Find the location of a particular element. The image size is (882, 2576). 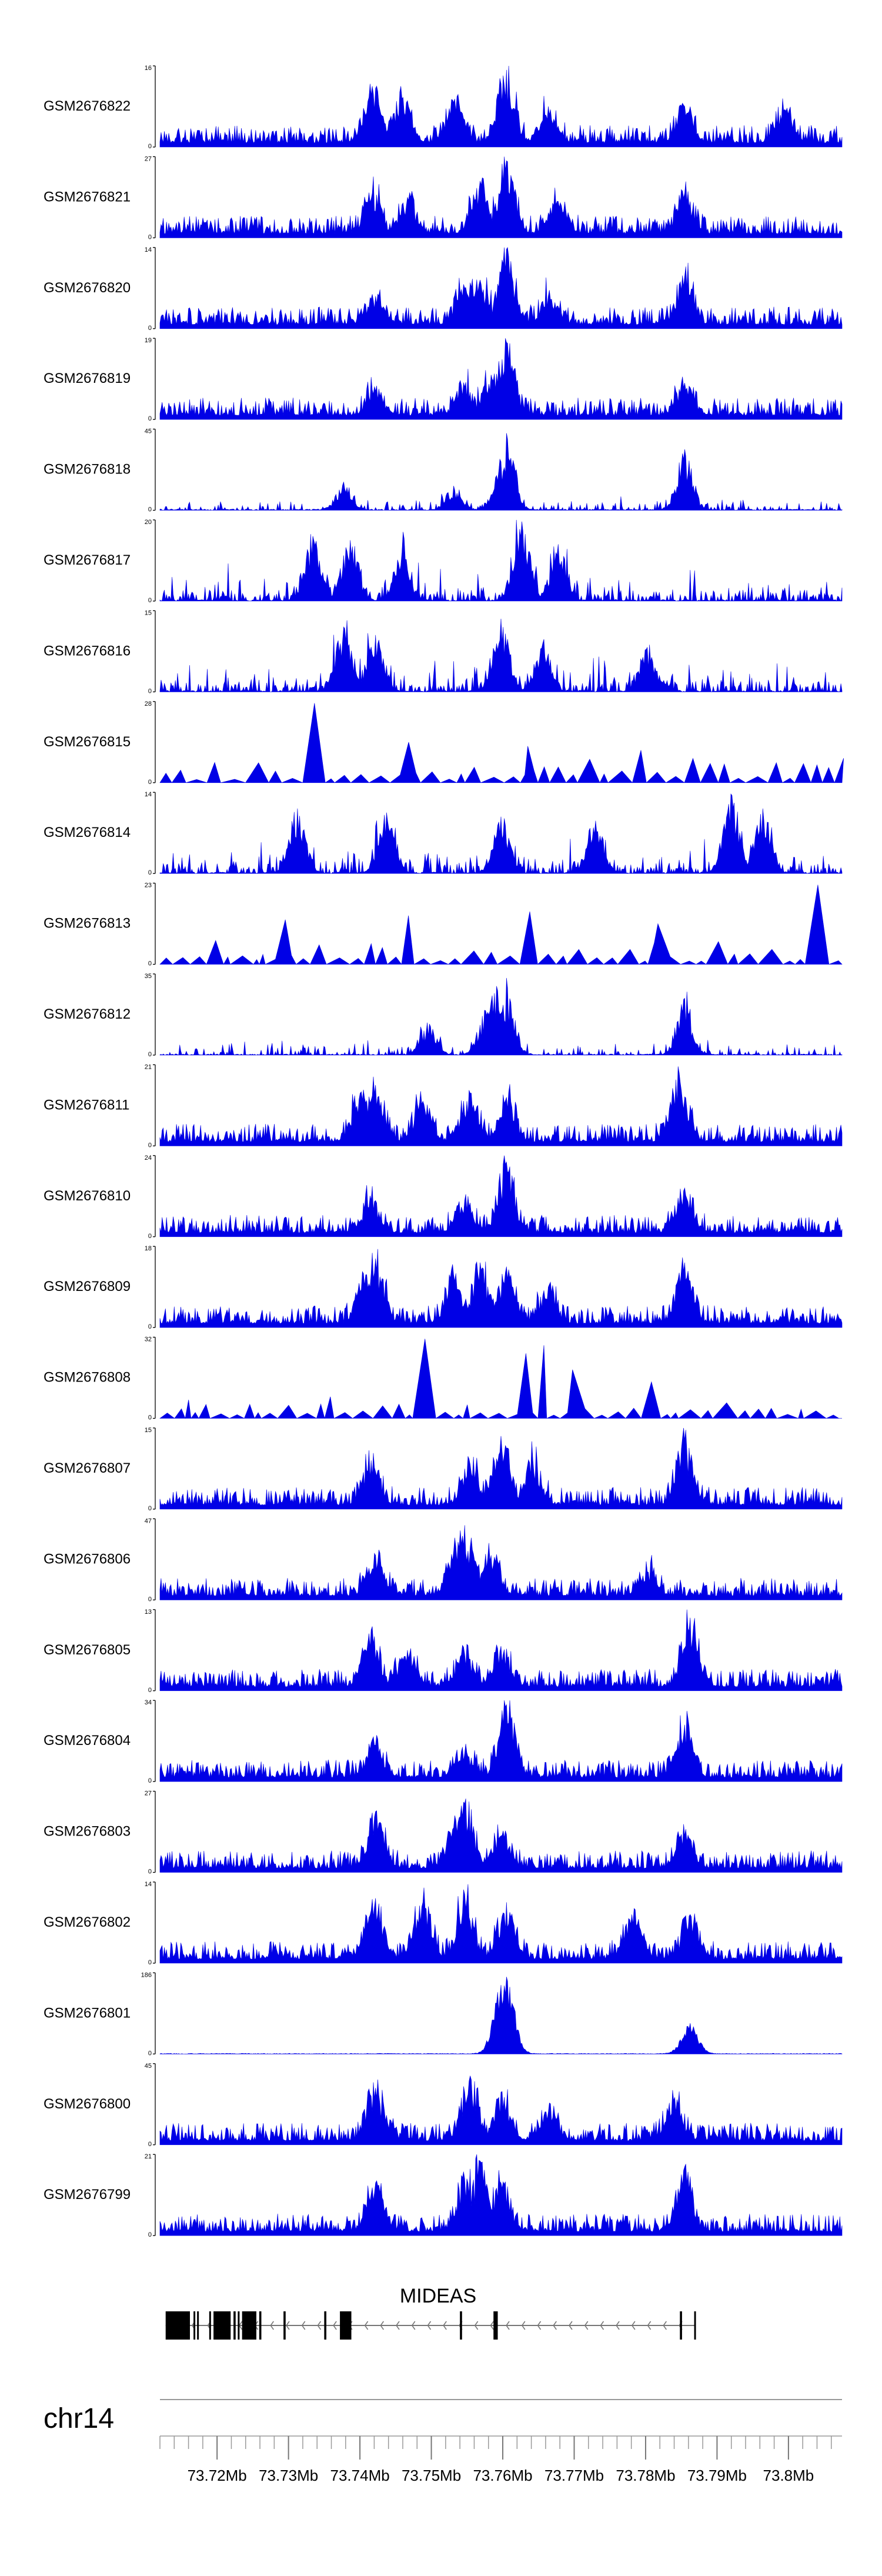

track-label: GSM2676803 is located at coordinates (87, 1832).